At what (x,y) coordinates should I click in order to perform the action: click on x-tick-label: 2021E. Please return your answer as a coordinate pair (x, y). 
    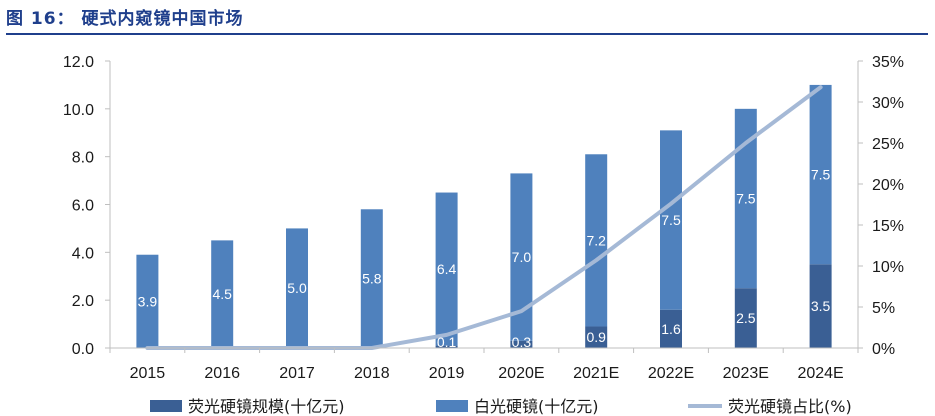
    Looking at the image, I should click on (596, 373).